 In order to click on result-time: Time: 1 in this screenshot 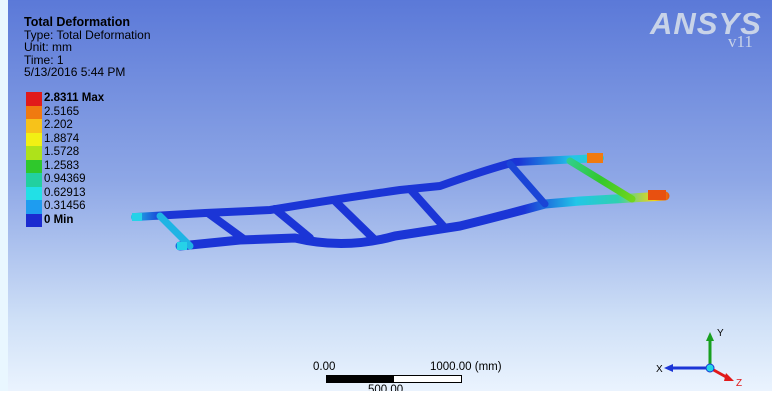, I will do `click(44, 59)`.